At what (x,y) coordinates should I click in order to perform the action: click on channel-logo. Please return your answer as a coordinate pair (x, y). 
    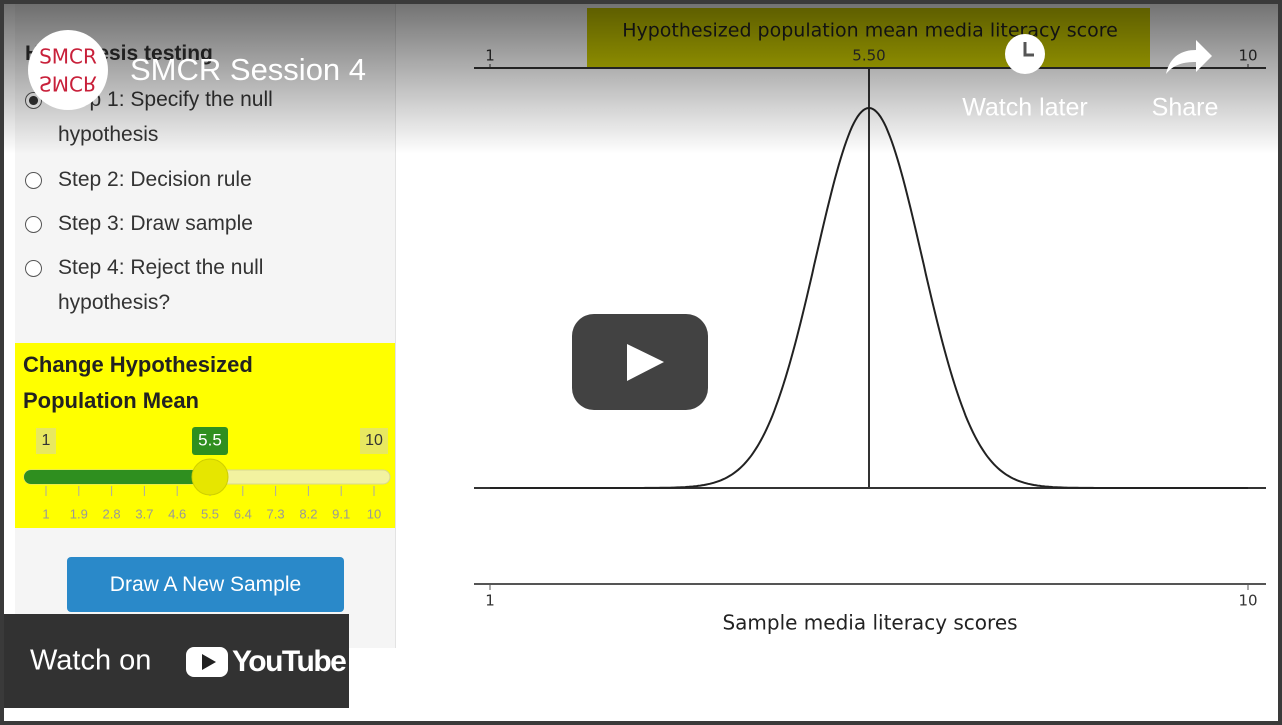
    Looking at the image, I should click on (68, 70).